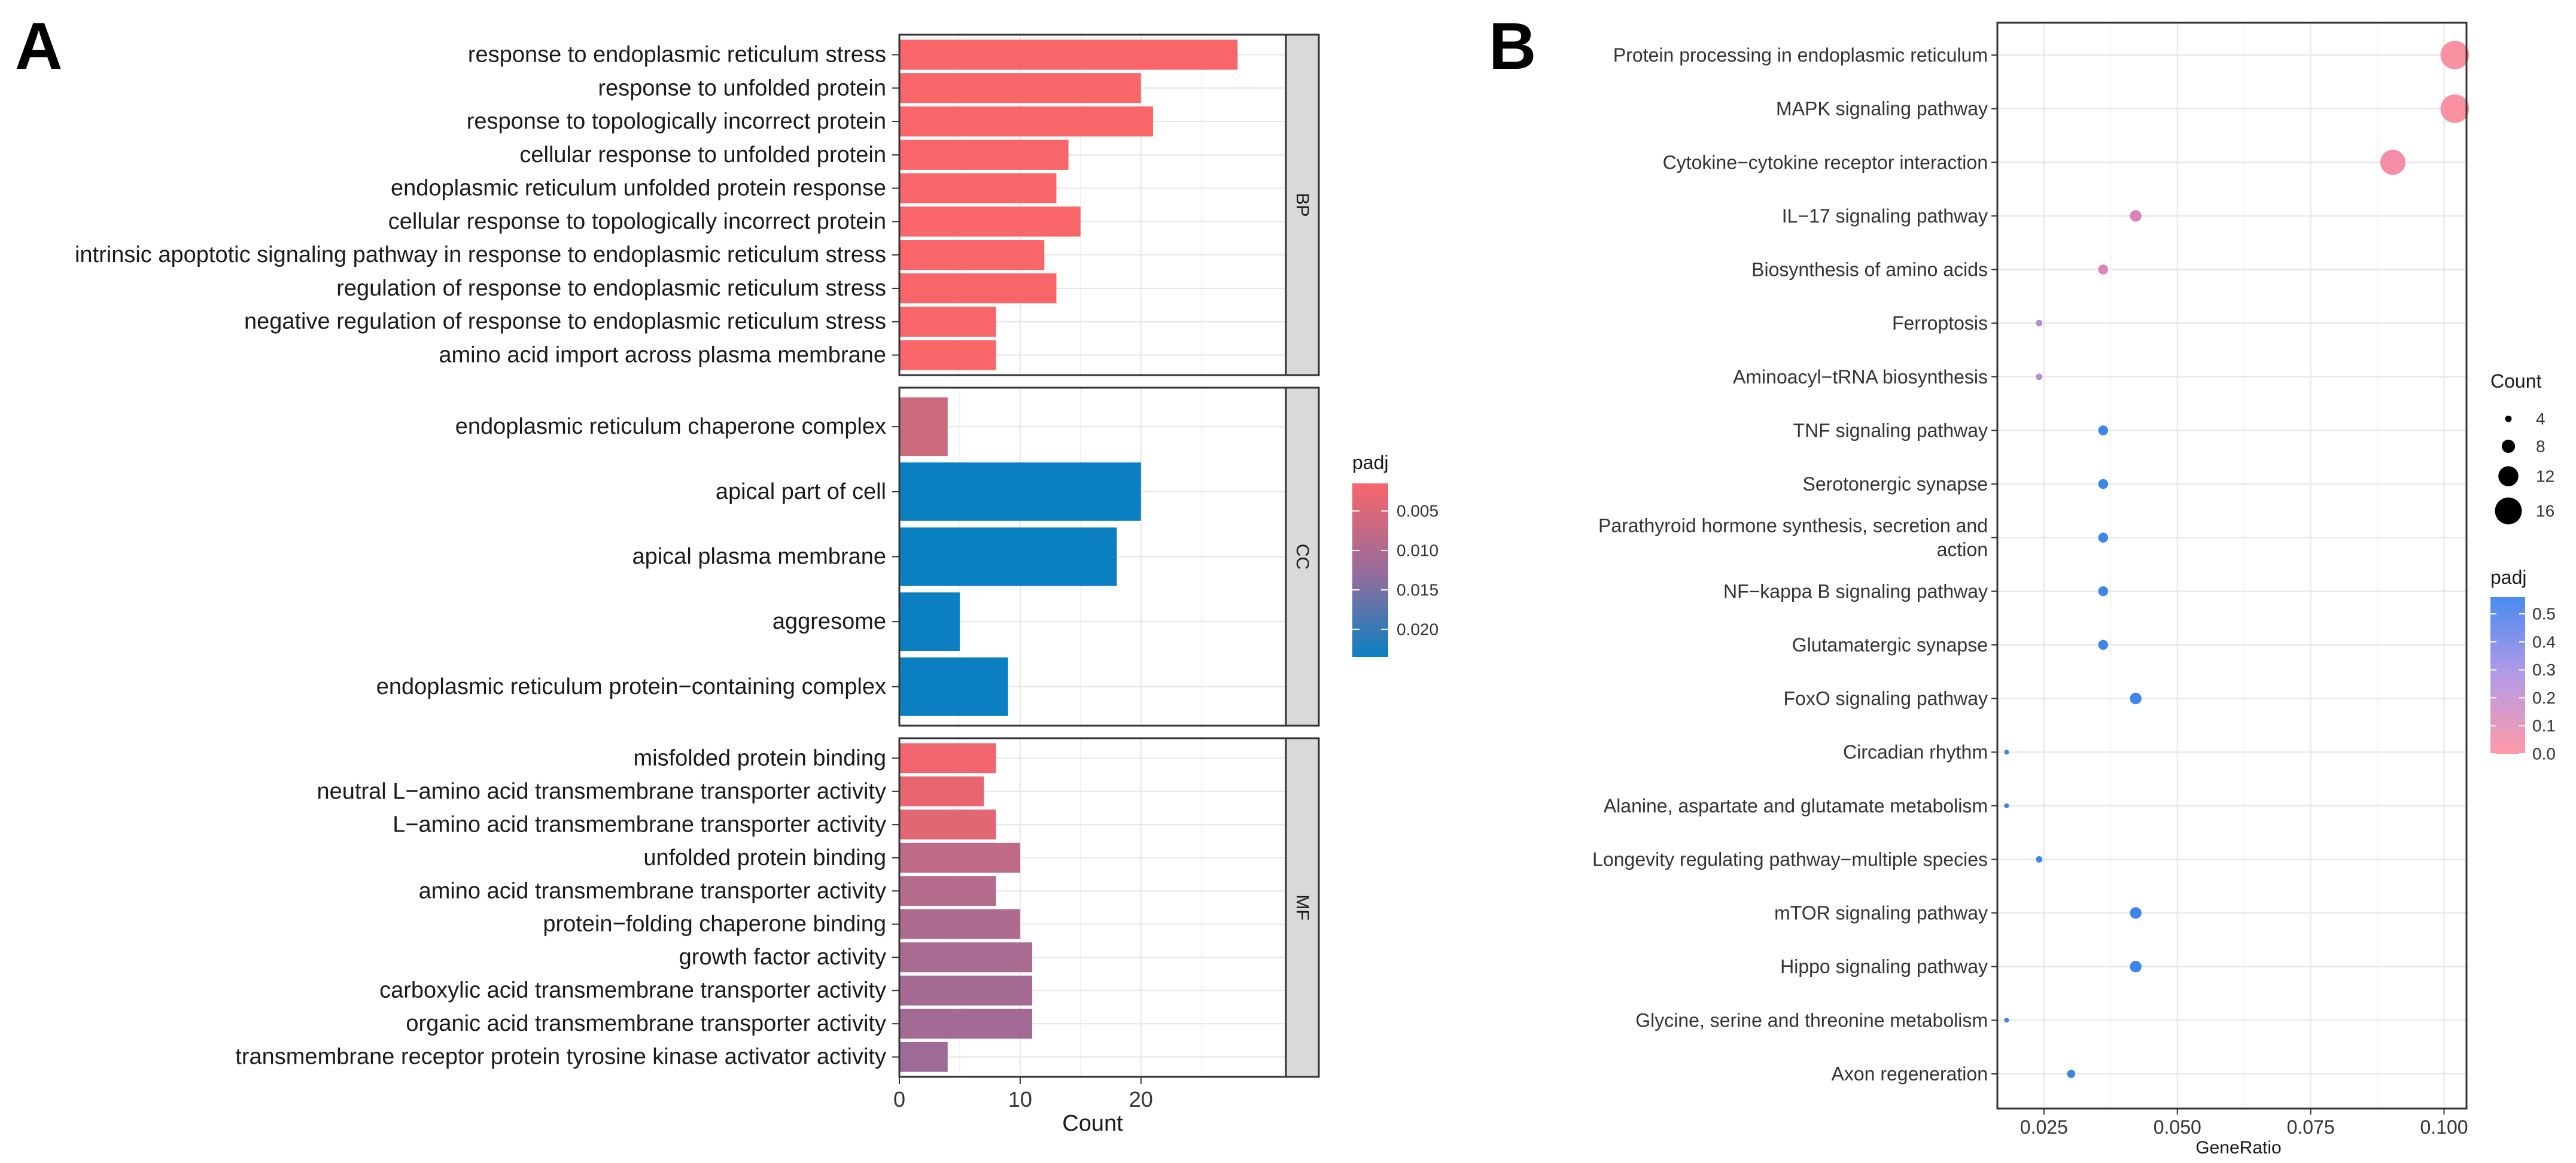 The height and width of the screenshot is (1163, 2576). Describe the element at coordinates (1890, 645) in the screenshot. I see `pathway-label: Glutamatergic synapse` at that location.